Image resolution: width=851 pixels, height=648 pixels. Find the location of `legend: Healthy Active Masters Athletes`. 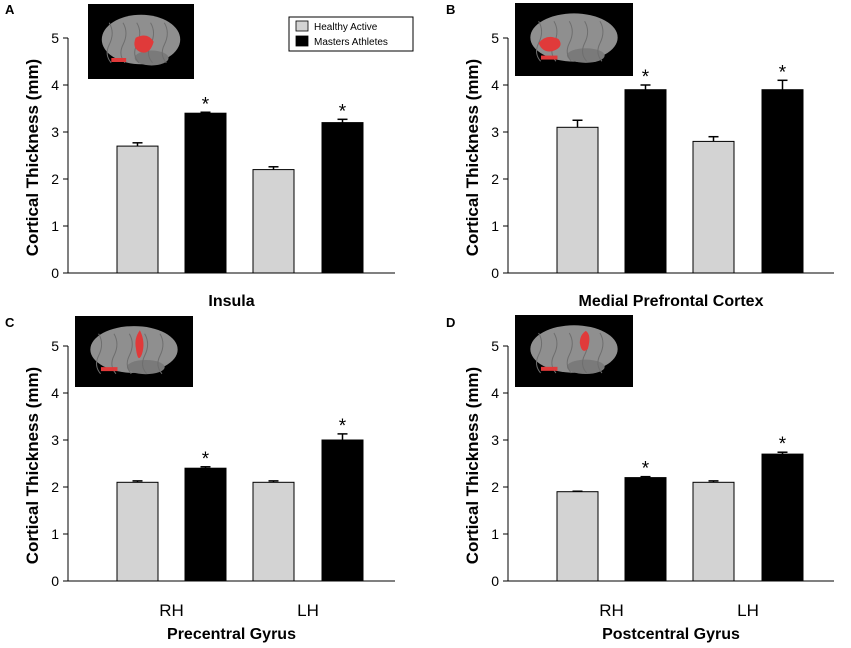

legend: Healthy Active Masters Athletes is located at coordinates (351, 34).